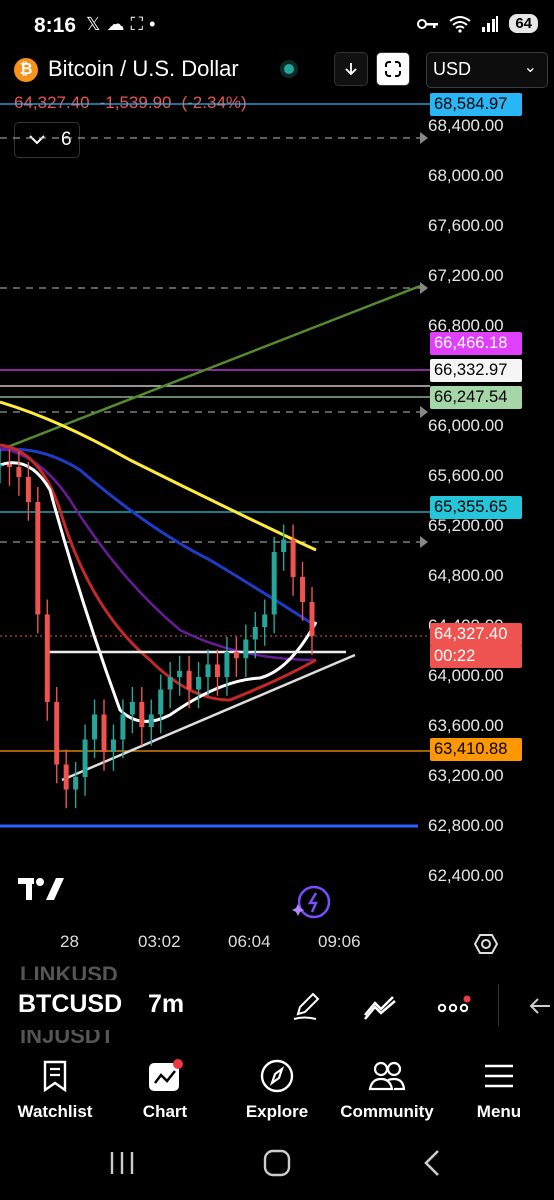  What do you see at coordinates (66, 139) in the screenshot?
I see `indicators-count: 6` at bounding box center [66, 139].